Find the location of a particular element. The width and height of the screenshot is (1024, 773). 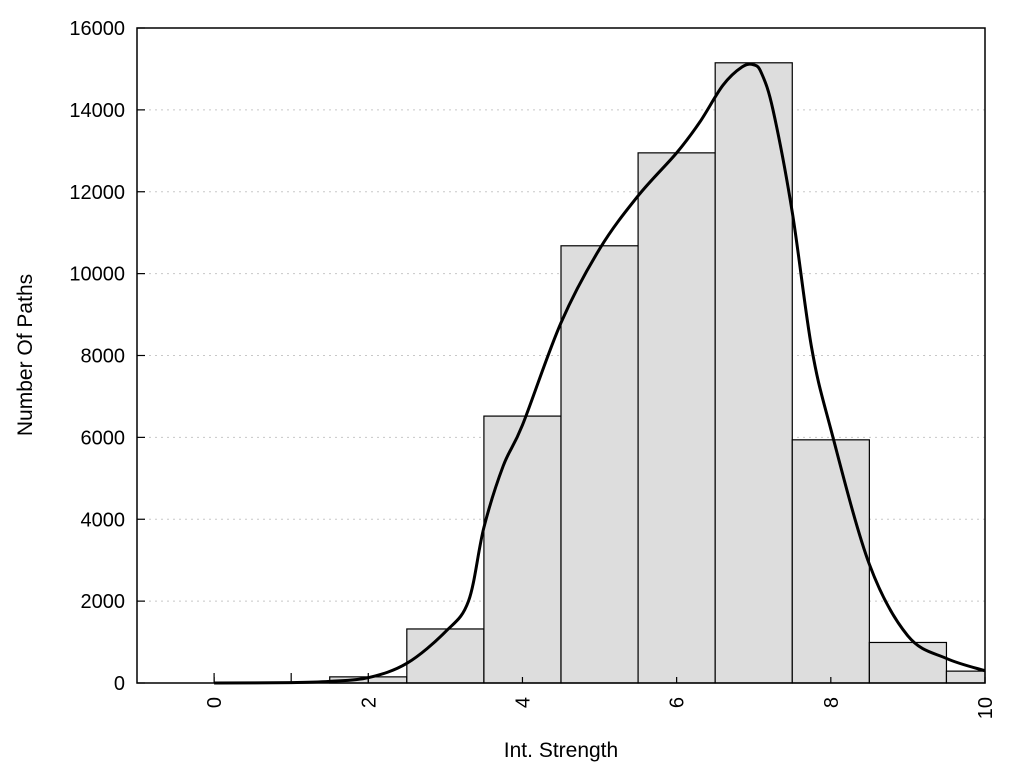

y-tick-label: 4000 is located at coordinates (103, 520).